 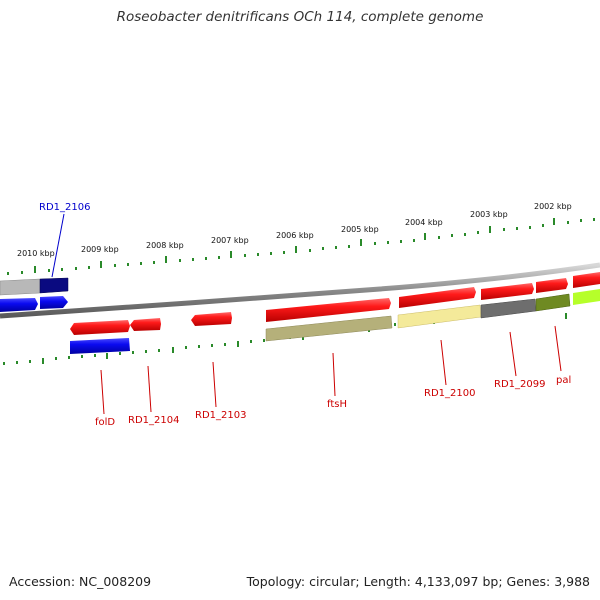 What do you see at coordinates (553, 302) in the screenshot?
I see `gene-pal` at bounding box center [553, 302].